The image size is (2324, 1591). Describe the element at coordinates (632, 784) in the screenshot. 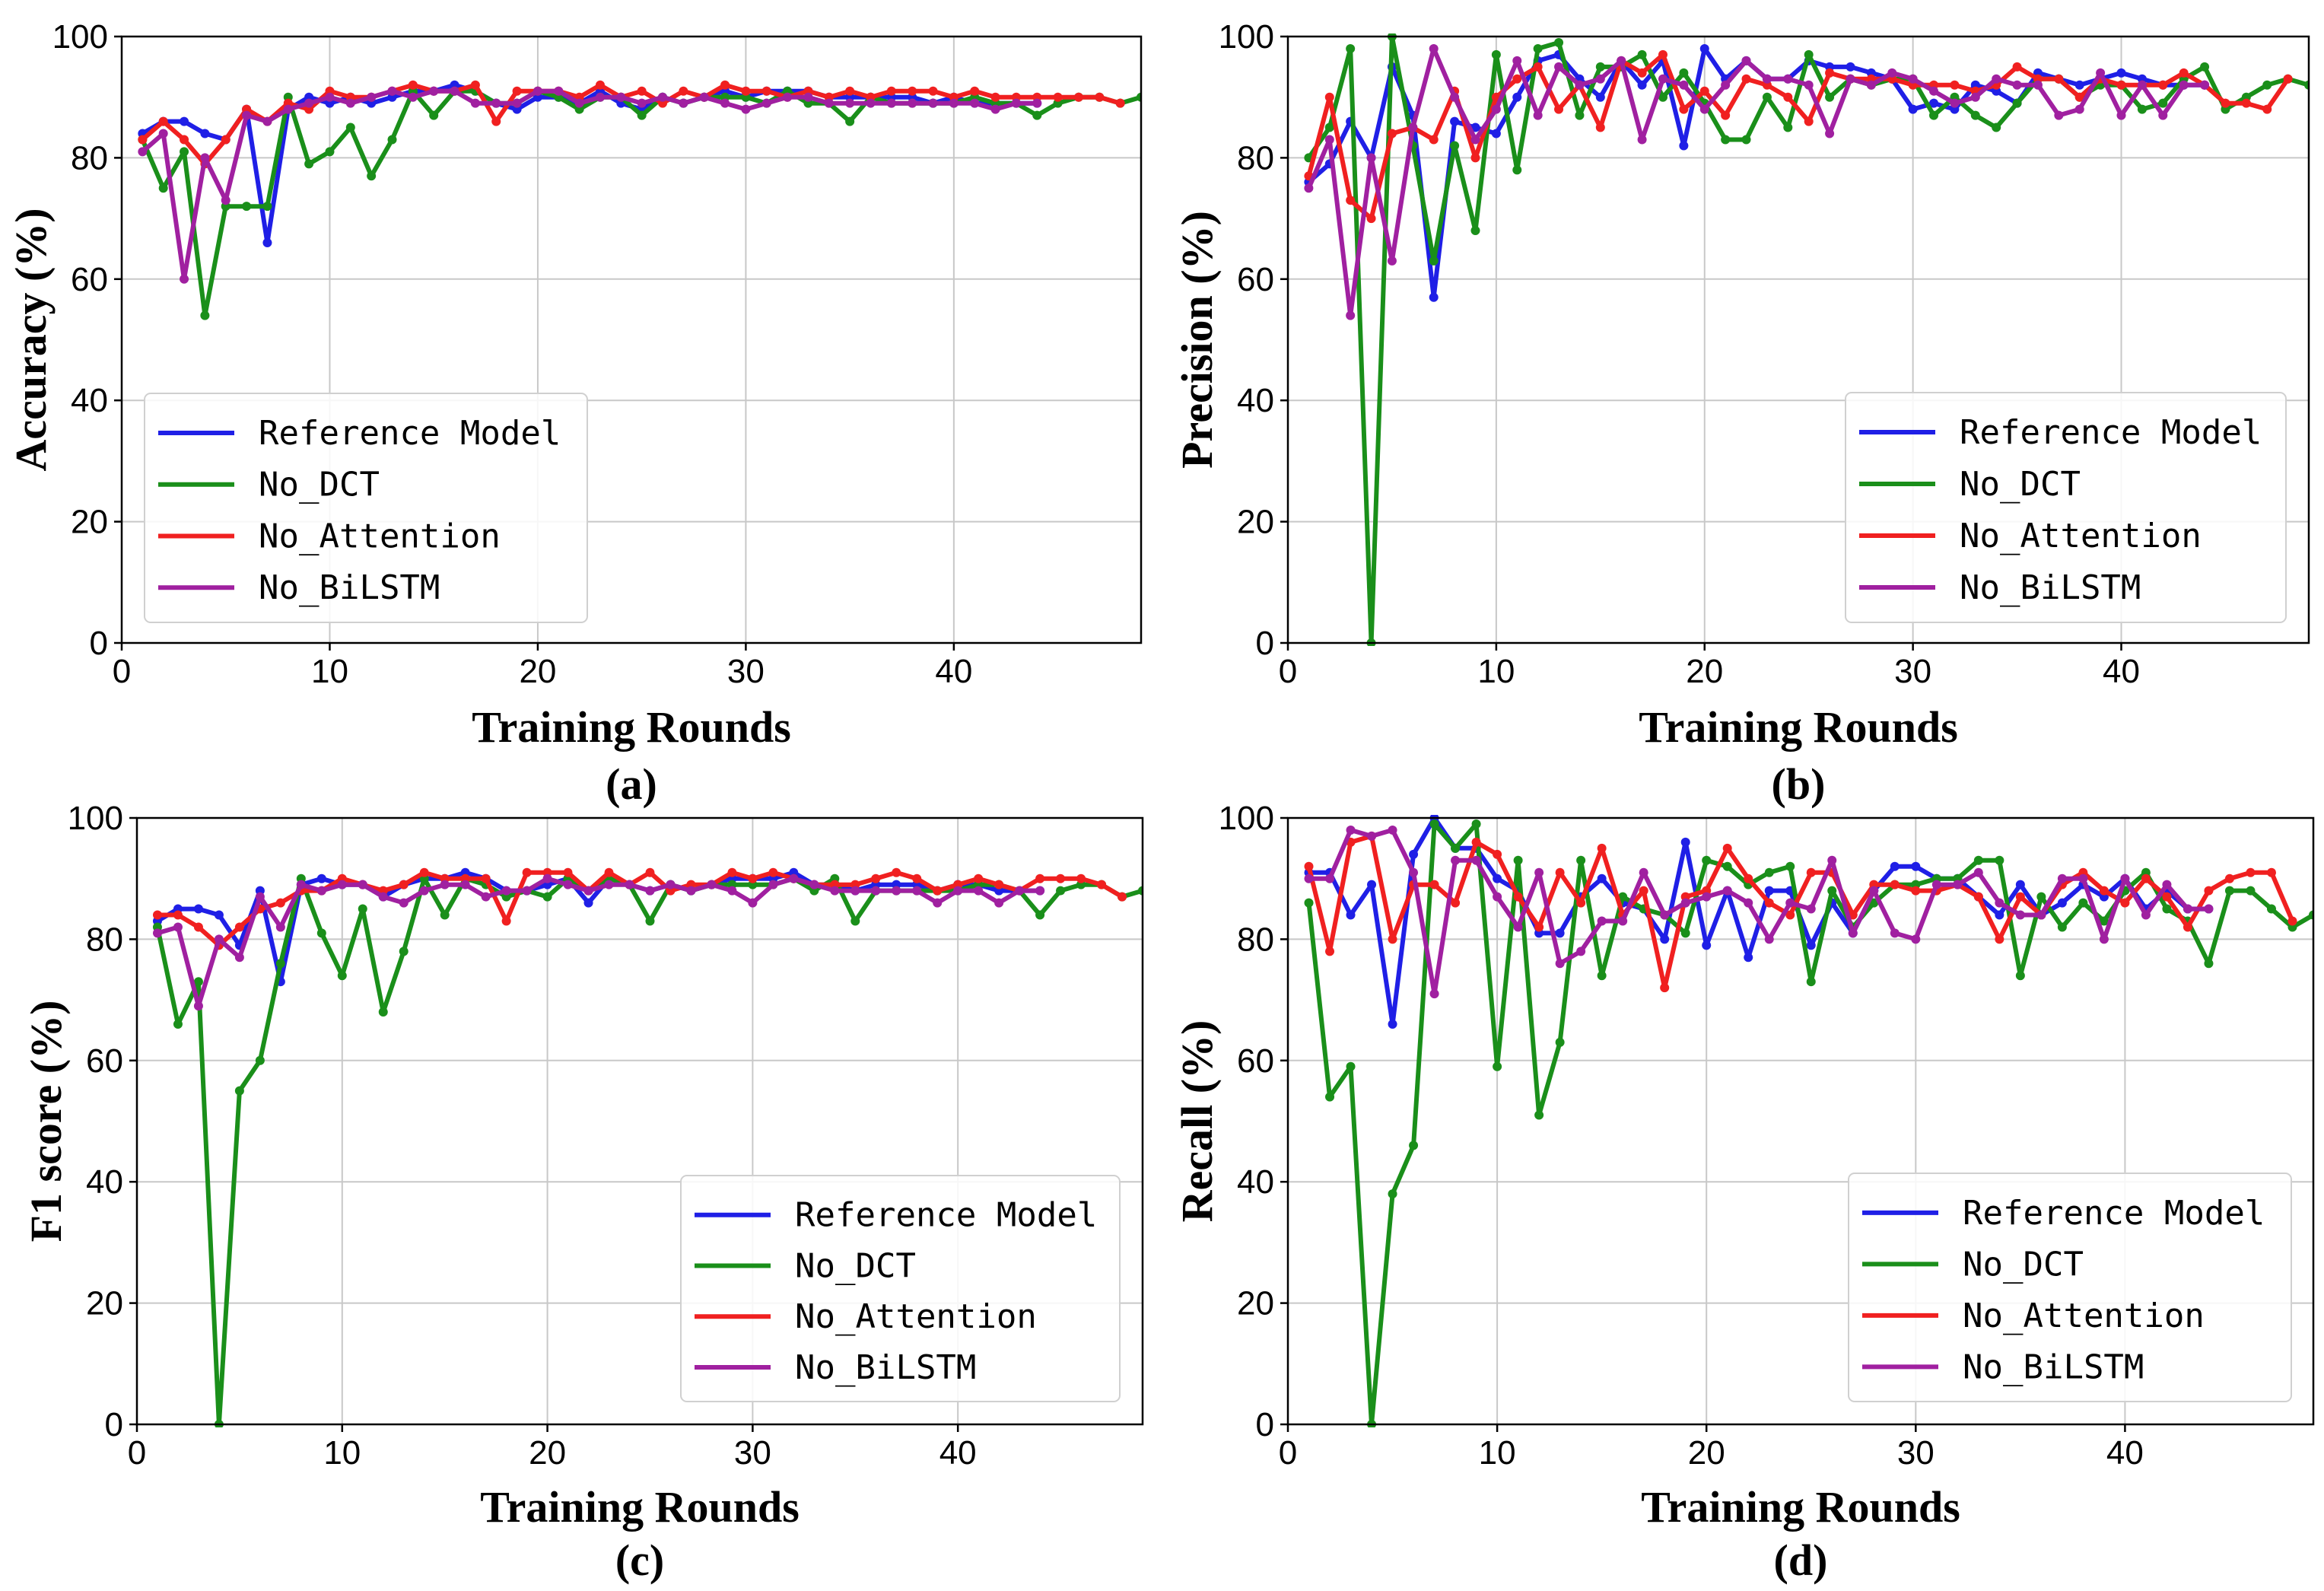

I see `panel-label: (a)` at that location.